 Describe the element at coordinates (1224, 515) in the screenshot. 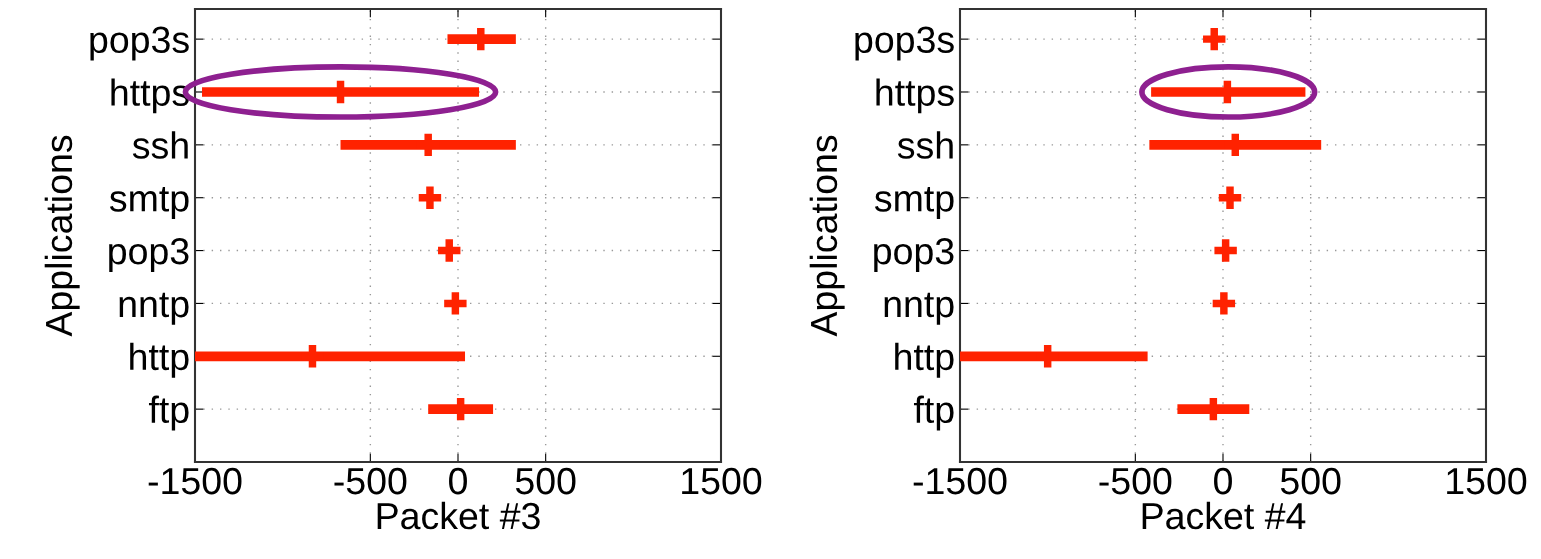

I see `x-axis-title: Packet #4` at that location.